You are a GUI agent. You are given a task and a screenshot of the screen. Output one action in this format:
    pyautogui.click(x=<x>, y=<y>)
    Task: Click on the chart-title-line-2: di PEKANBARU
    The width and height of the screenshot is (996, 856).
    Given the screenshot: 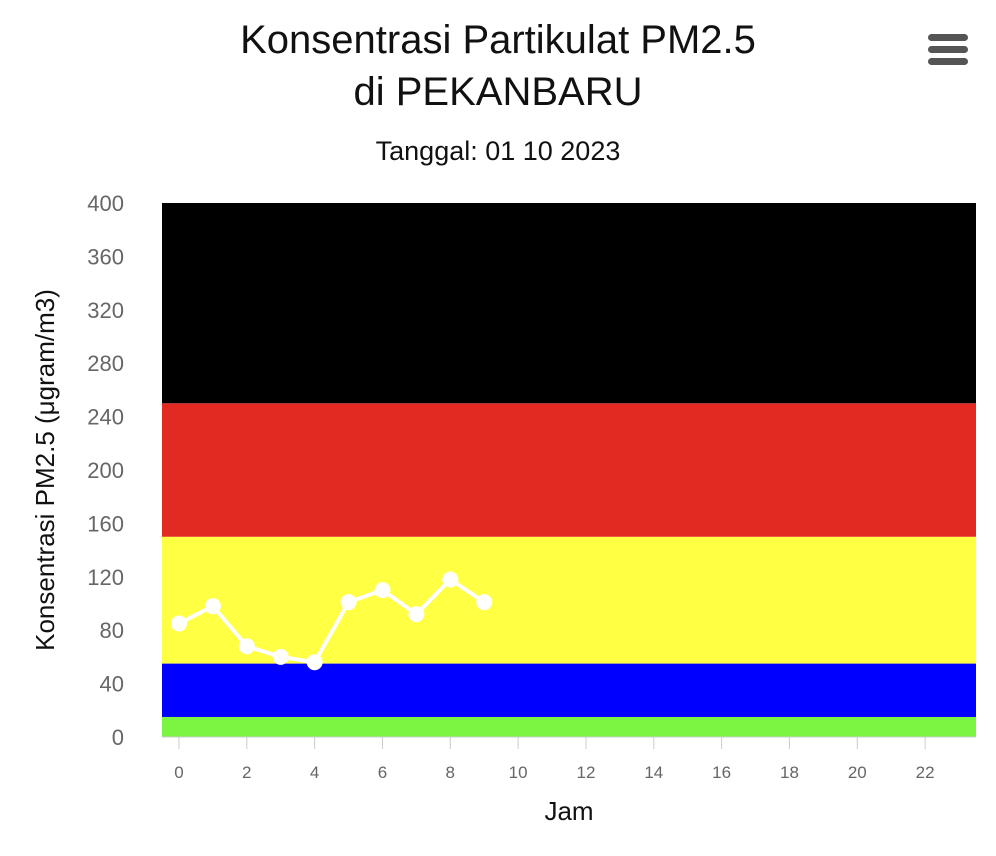 What is the action you would take?
    pyautogui.click(x=498, y=92)
    